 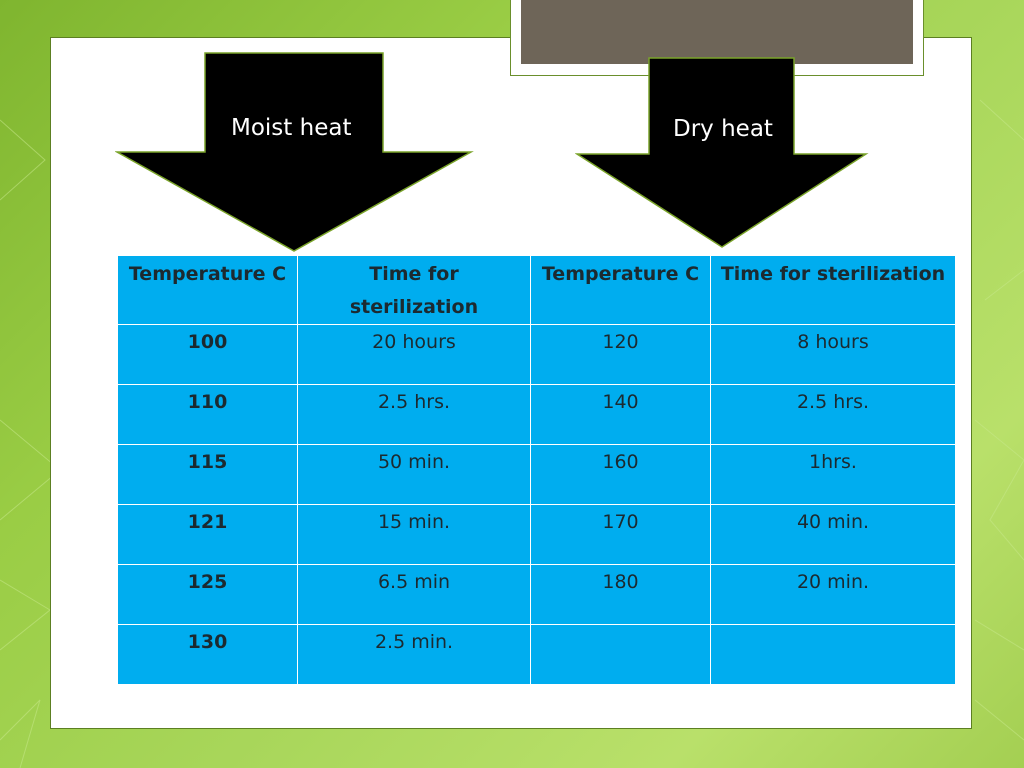 I want to click on moist-heat-label: Moist heat, so click(x=291, y=128).